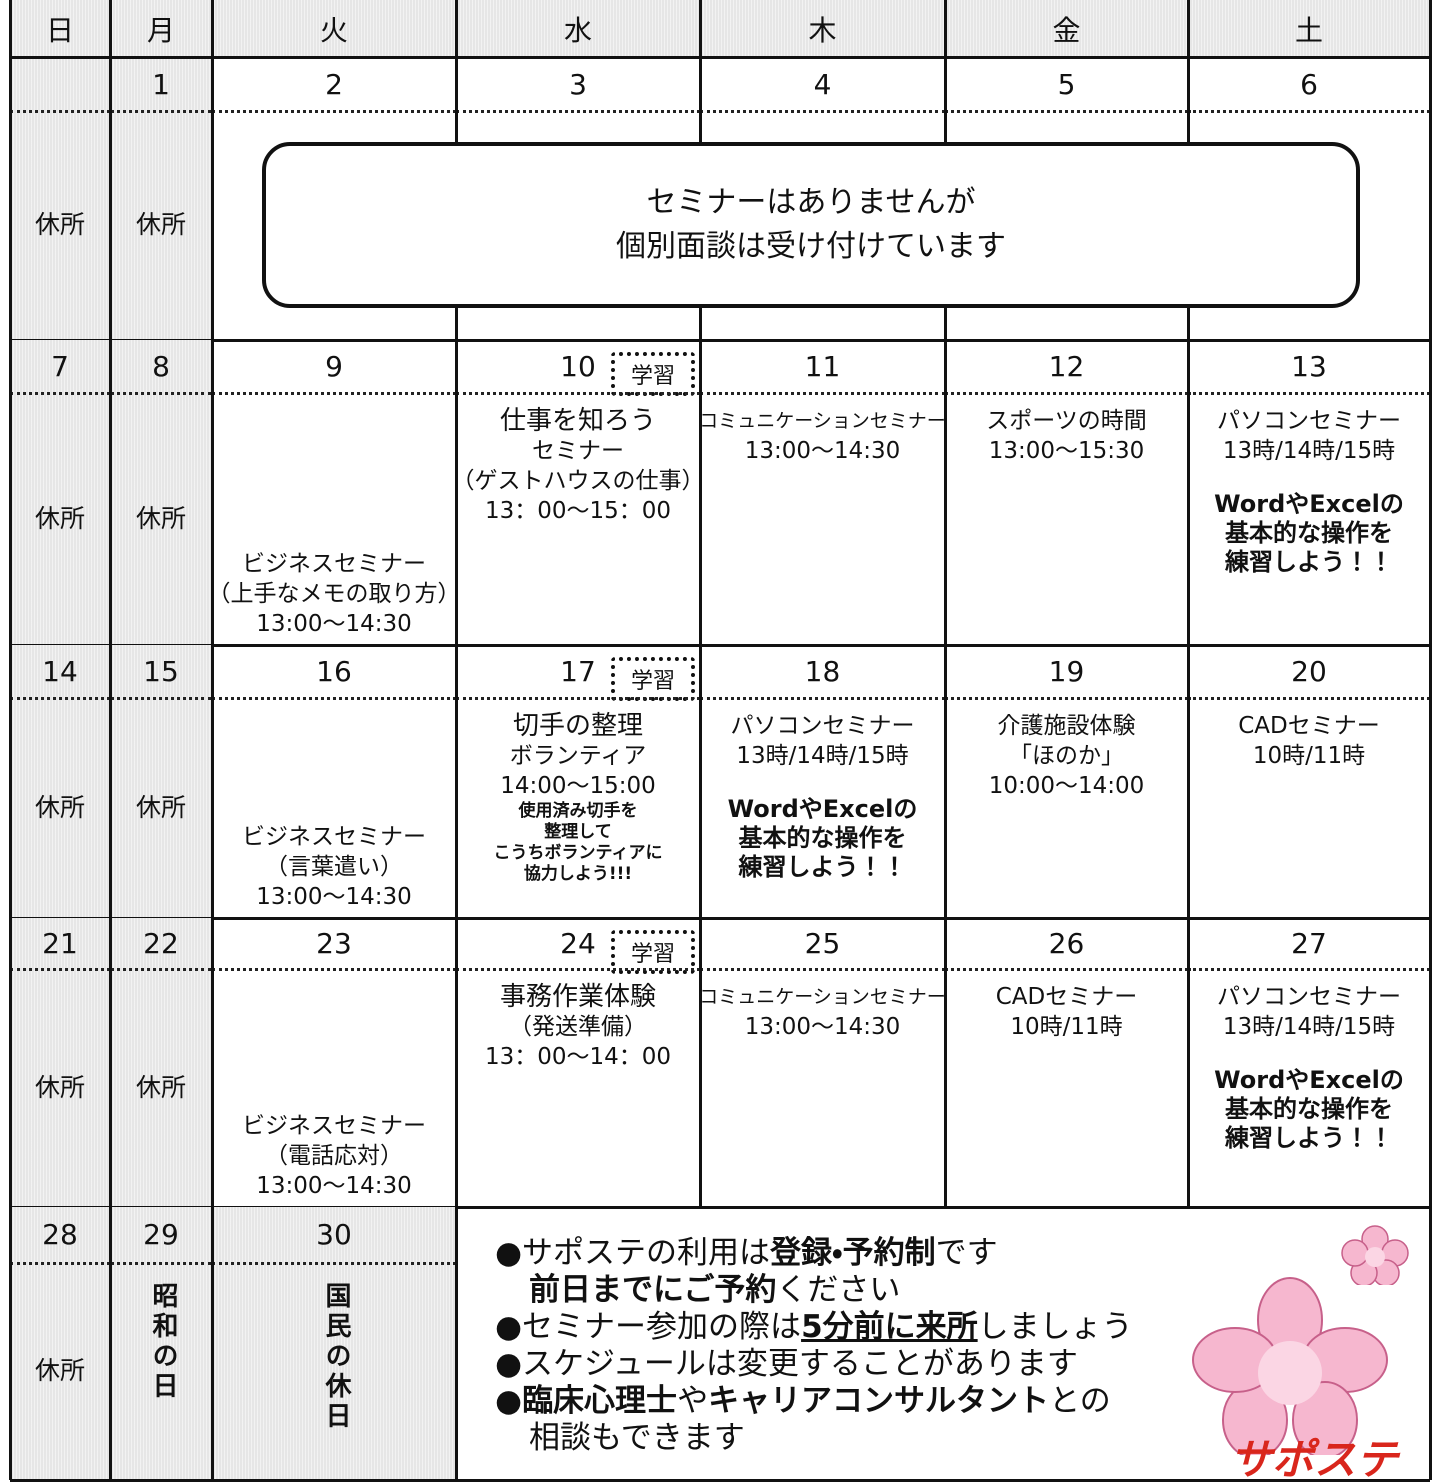 This screenshot has width=1438, height=1484. What do you see at coordinates (1309, 943) in the screenshot?
I see `date-number: 27` at bounding box center [1309, 943].